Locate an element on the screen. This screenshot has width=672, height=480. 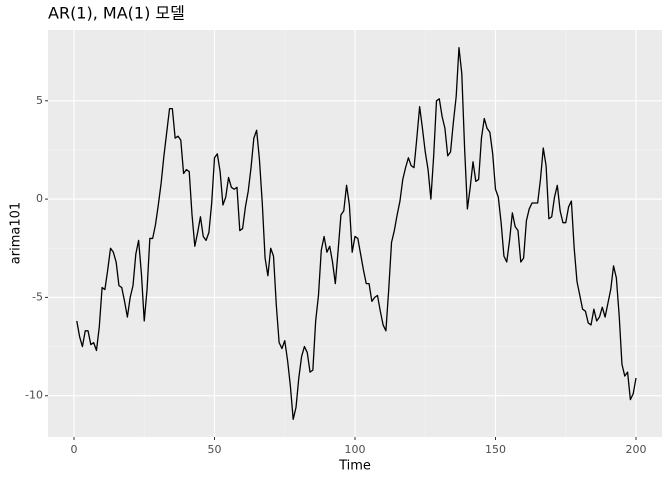
y-tick-label: 5 is located at coordinates (39, 100).